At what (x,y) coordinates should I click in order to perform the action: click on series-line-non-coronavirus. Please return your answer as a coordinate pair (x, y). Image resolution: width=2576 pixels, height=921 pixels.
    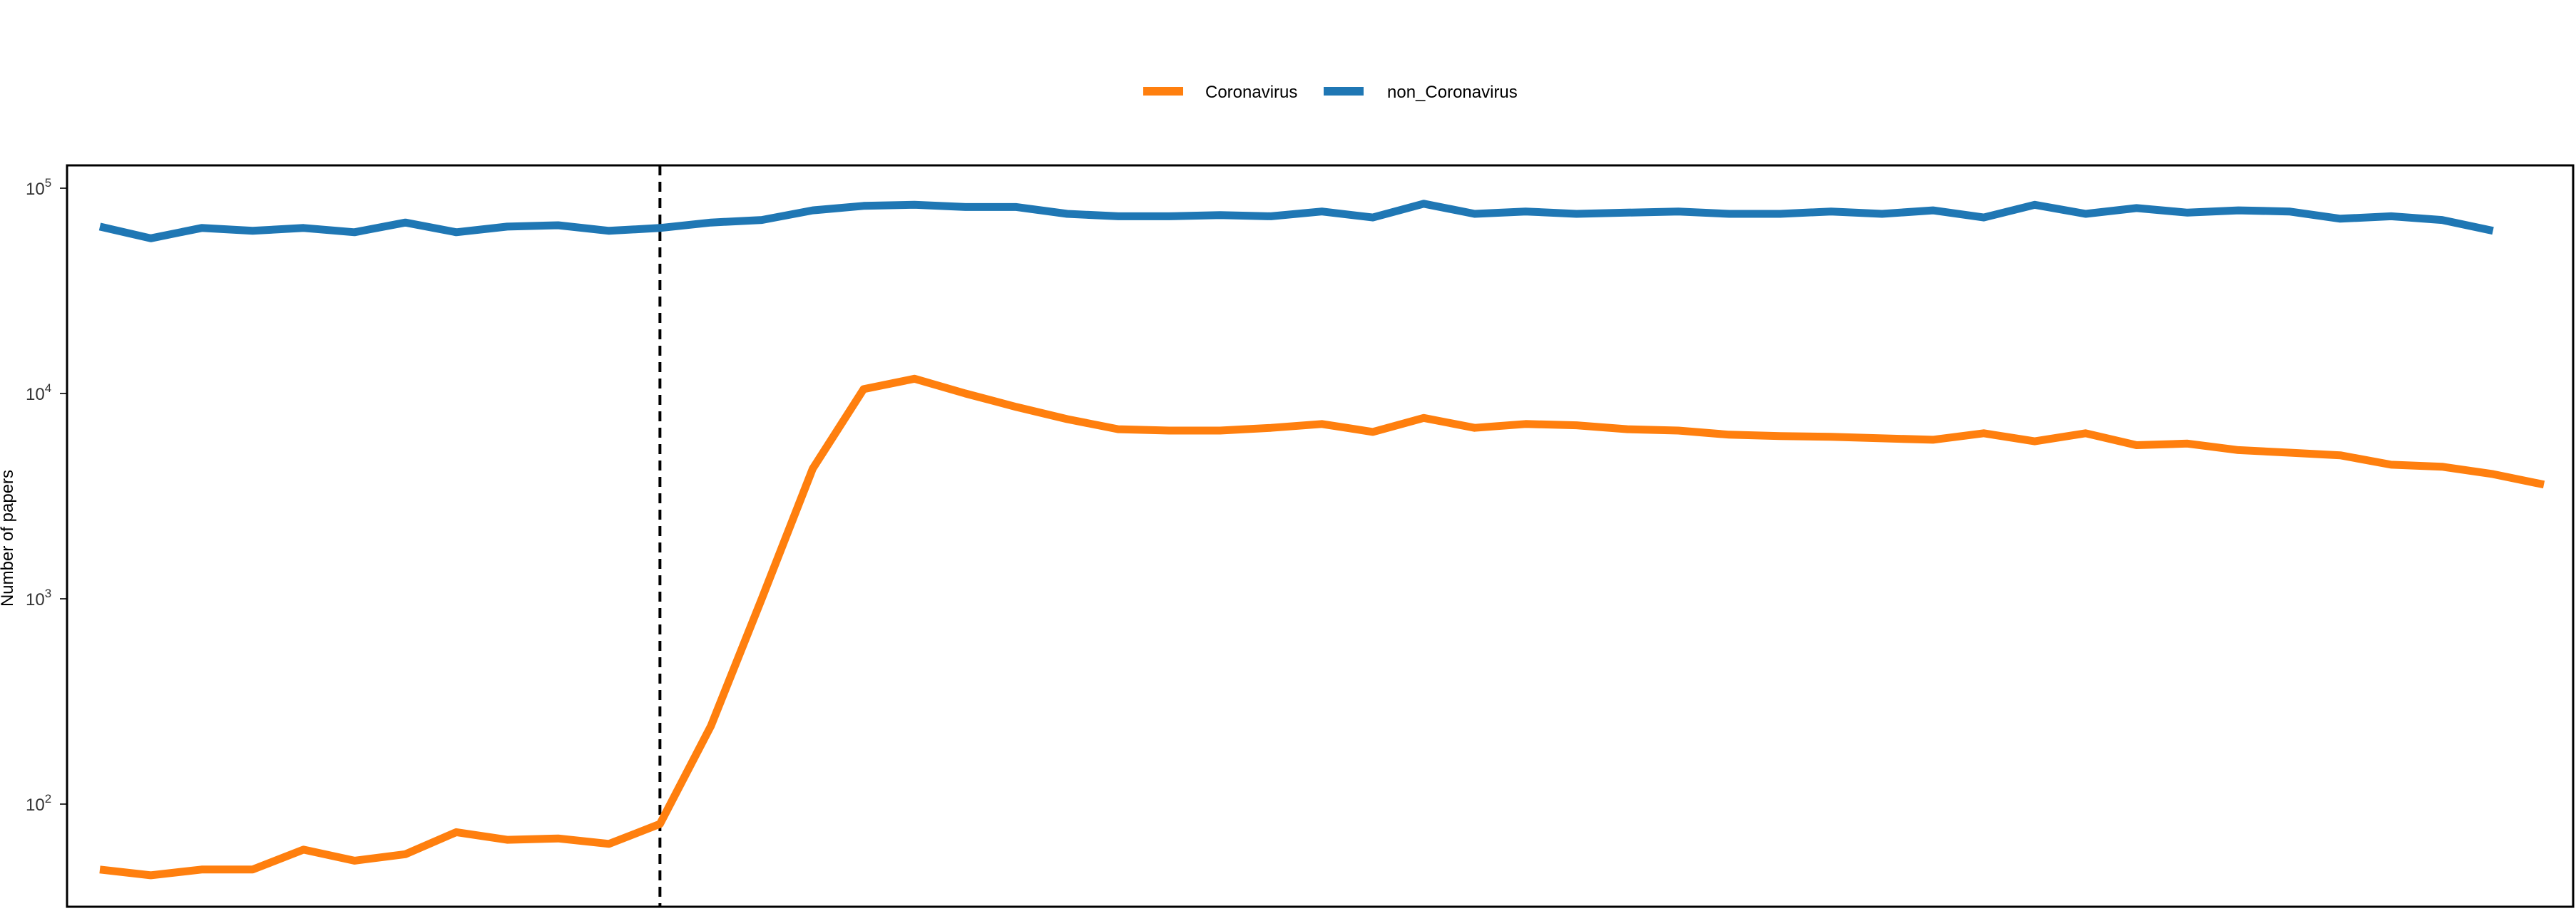
    Looking at the image, I should click on (1296, 221).